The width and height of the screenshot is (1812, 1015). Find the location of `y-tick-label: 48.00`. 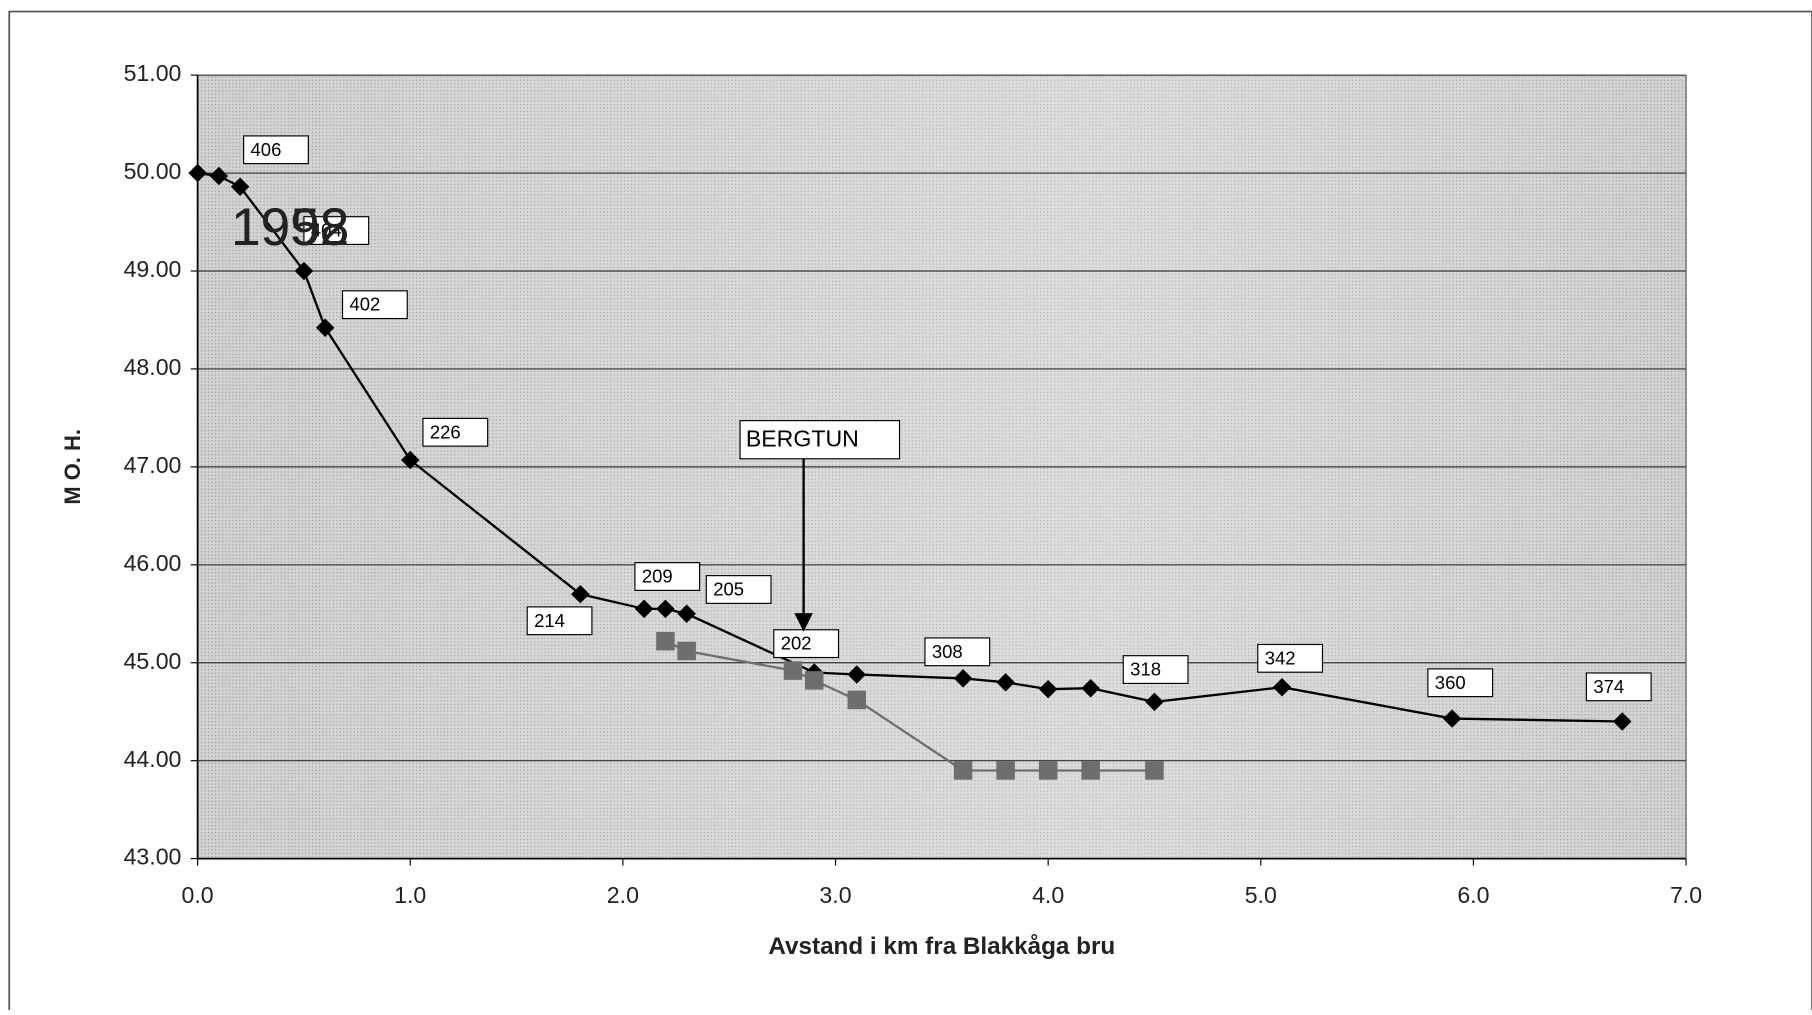

y-tick-label: 48.00 is located at coordinates (153, 367).